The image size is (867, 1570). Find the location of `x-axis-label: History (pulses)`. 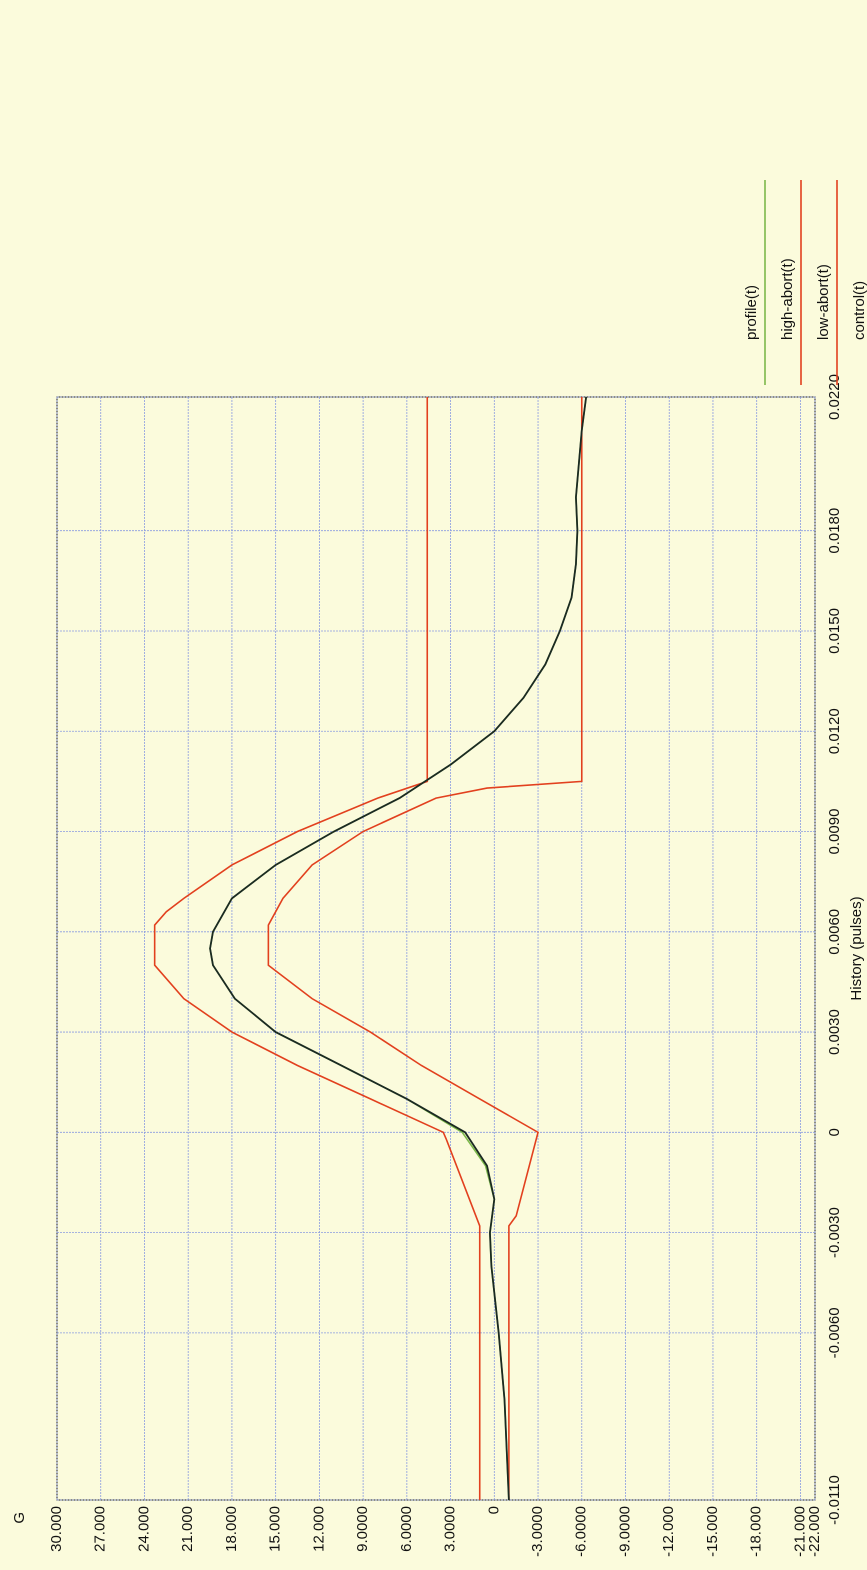

x-axis-label: History (pulses) is located at coordinates (856, 948).